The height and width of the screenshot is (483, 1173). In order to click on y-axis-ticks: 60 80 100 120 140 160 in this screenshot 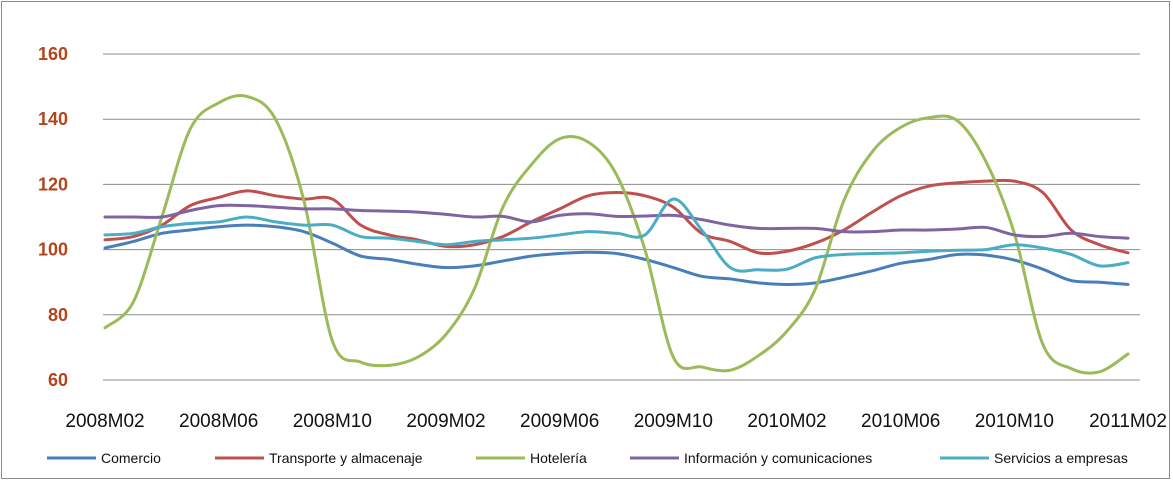, I will do `click(53, 217)`.